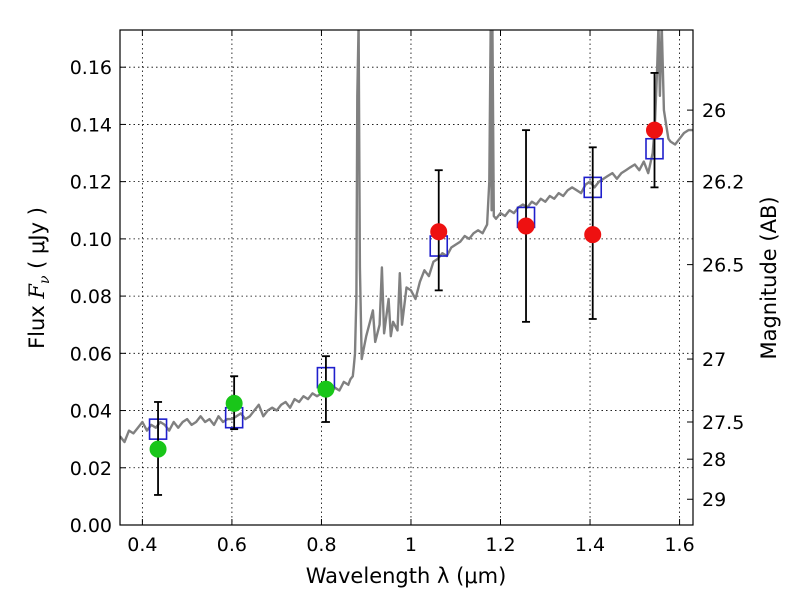 The height and width of the screenshot is (600, 800). I want to click on magnitude-tick-label: 26.2, so click(723, 183).